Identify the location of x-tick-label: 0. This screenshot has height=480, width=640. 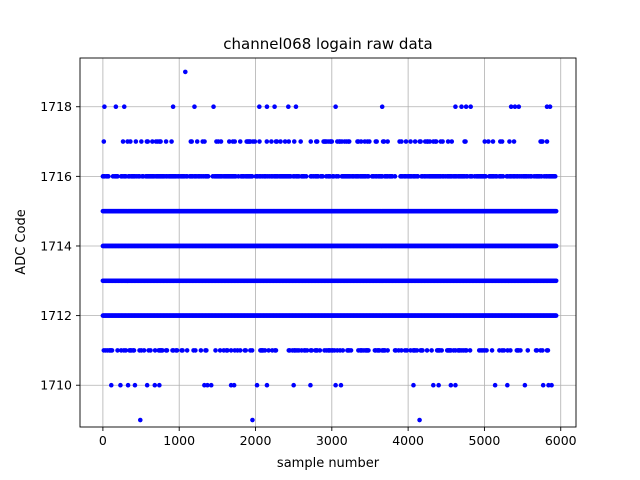
(103, 440).